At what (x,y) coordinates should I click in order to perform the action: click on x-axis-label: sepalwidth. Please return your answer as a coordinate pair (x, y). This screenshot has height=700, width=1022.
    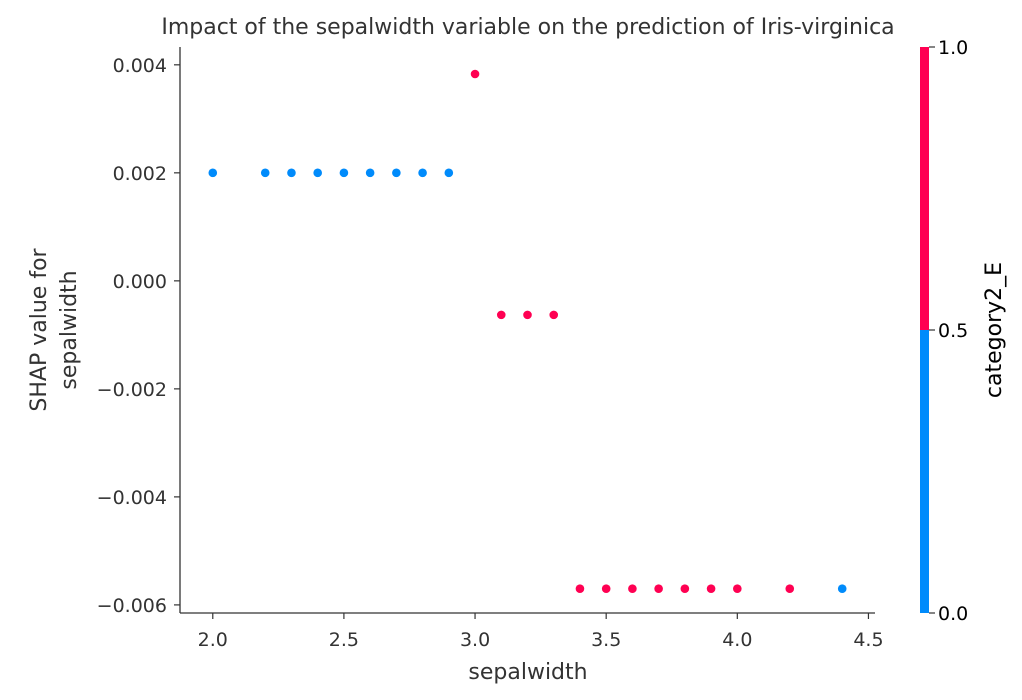
    Looking at the image, I should click on (527, 672).